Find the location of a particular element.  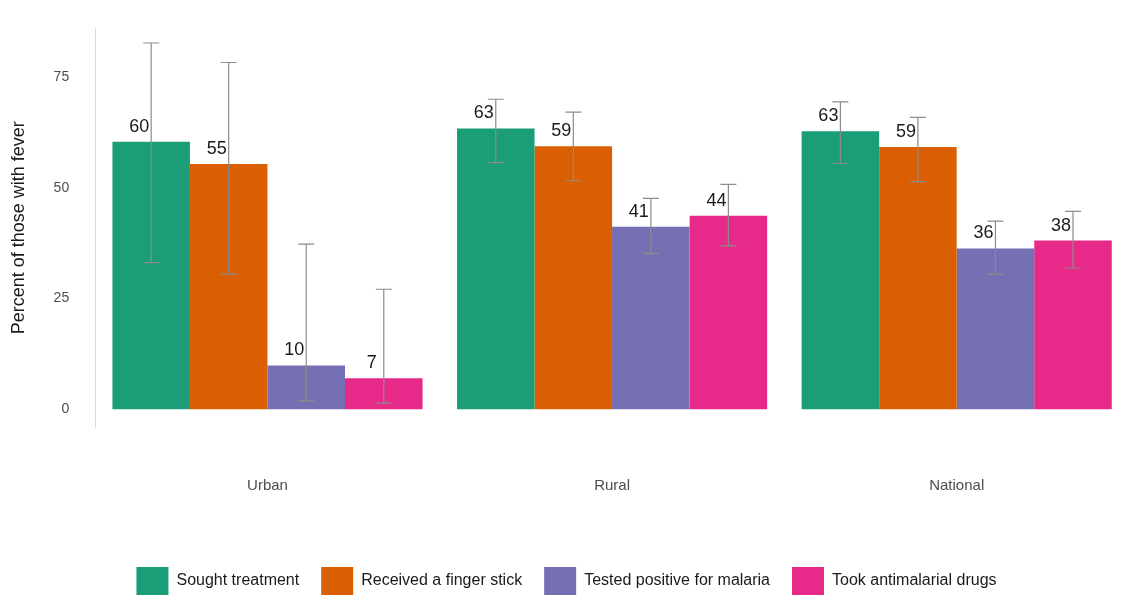

y-tick-label: 25 is located at coordinates (61, 297).